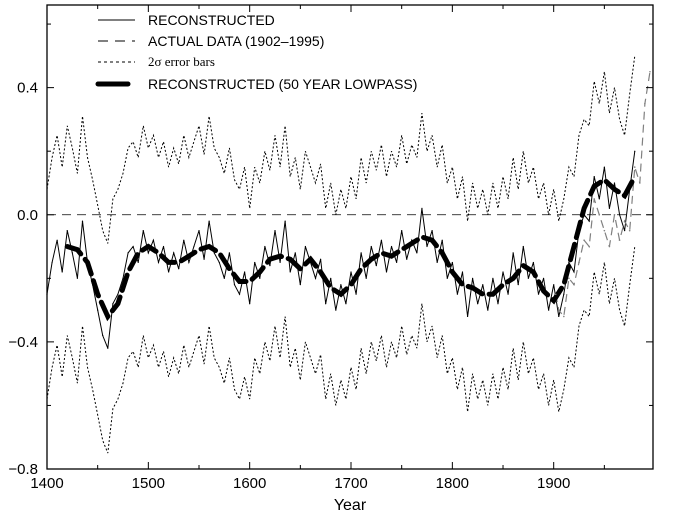 Image resolution: width=675 pixels, height=526 pixels. Describe the element at coordinates (211, 20) in the screenshot. I see `legend-label-reconstructed: RECONSTRUCTED` at that location.